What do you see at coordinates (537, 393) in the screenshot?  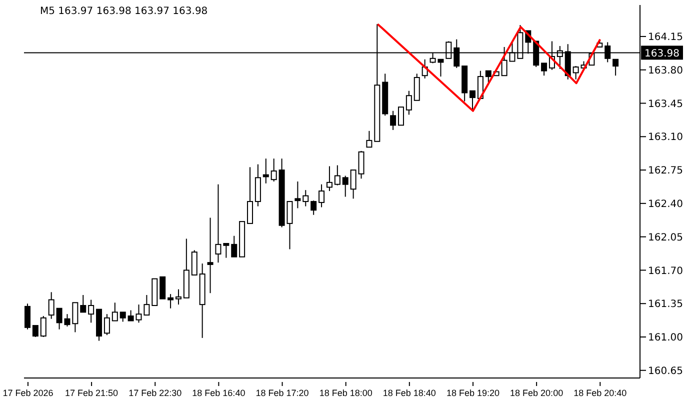 I see `x-tick-label: 18 Feb 20:00` at bounding box center [537, 393].